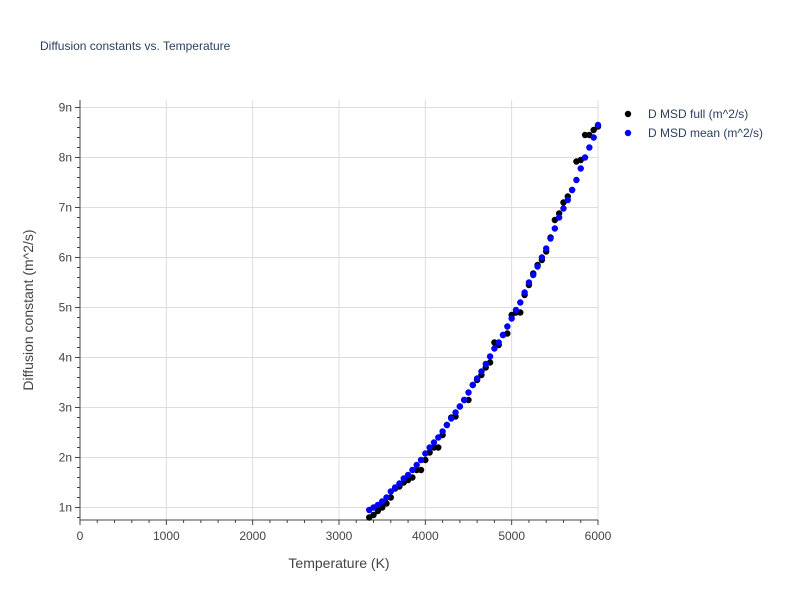 Image resolution: width=800 pixels, height=600 pixels. I want to click on legend-marker-mean, so click(628, 133).